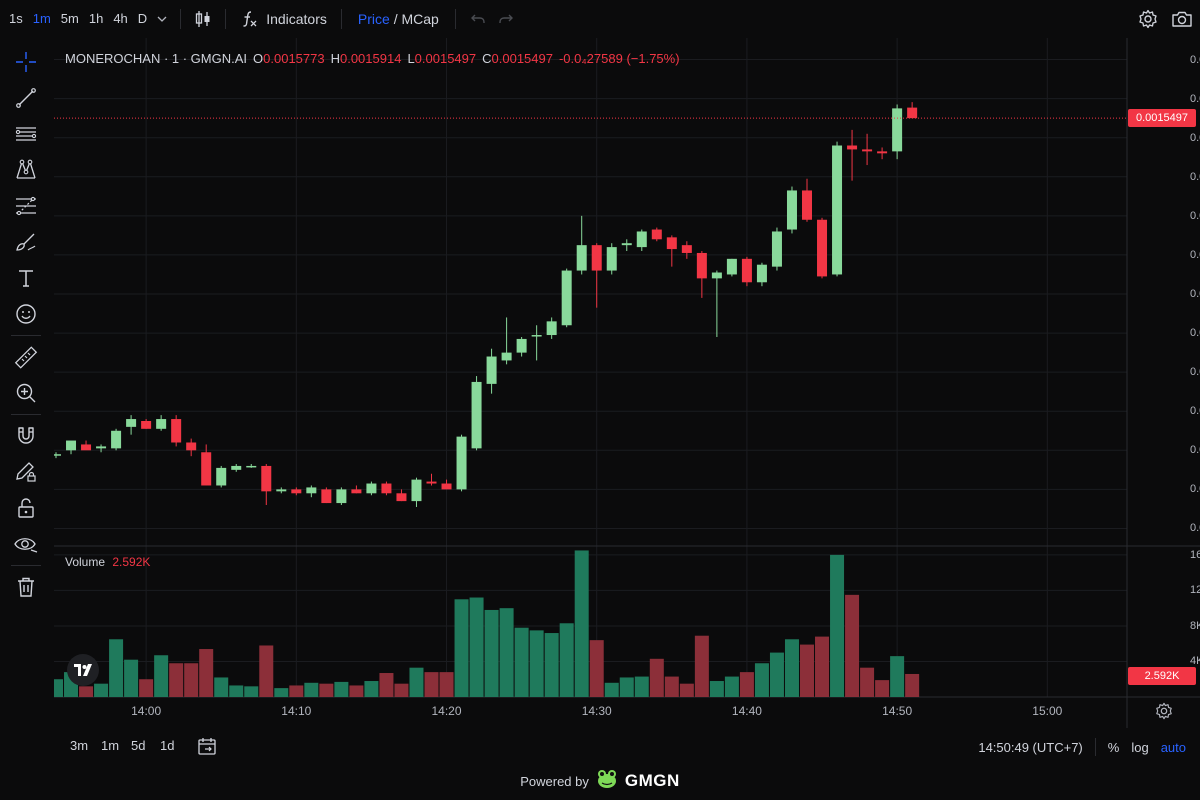 Image resolution: width=1200 pixels, height=800 pixels. I want to click on price-axis-label: 0.0005, so click(1195, 528).